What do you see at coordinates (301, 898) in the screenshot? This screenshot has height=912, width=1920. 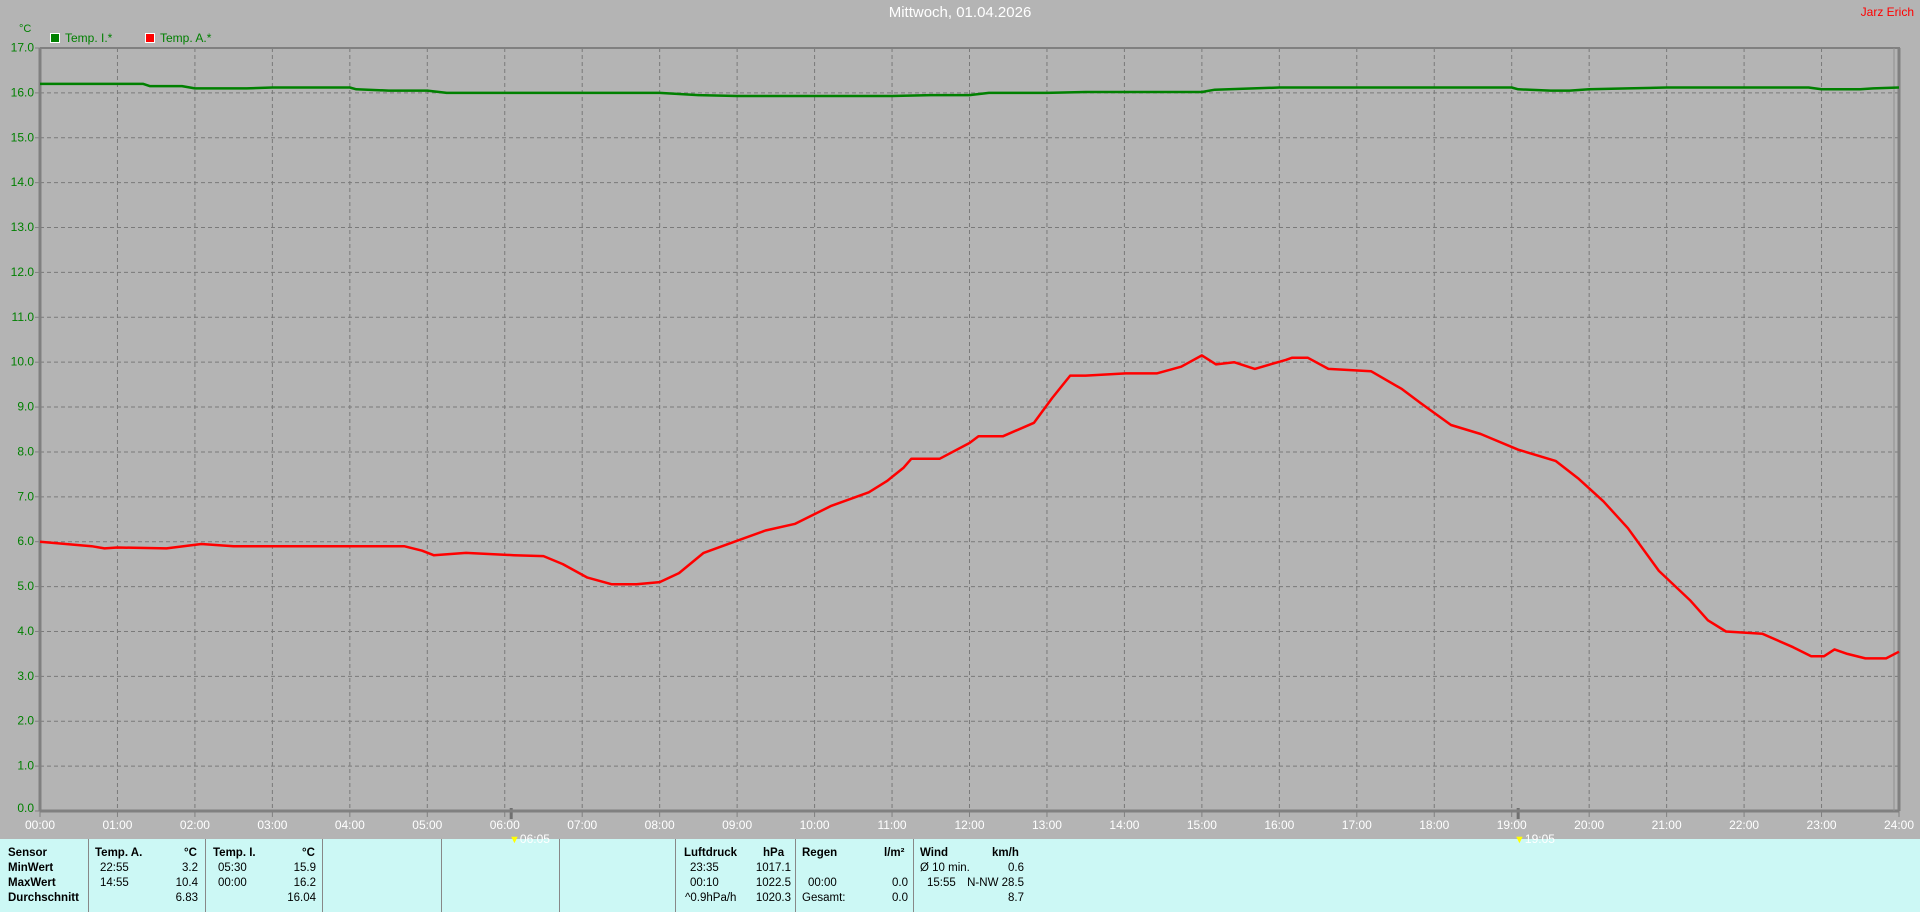 I see `temp-i-avg: 16.04` at bounding box center [301, 898].